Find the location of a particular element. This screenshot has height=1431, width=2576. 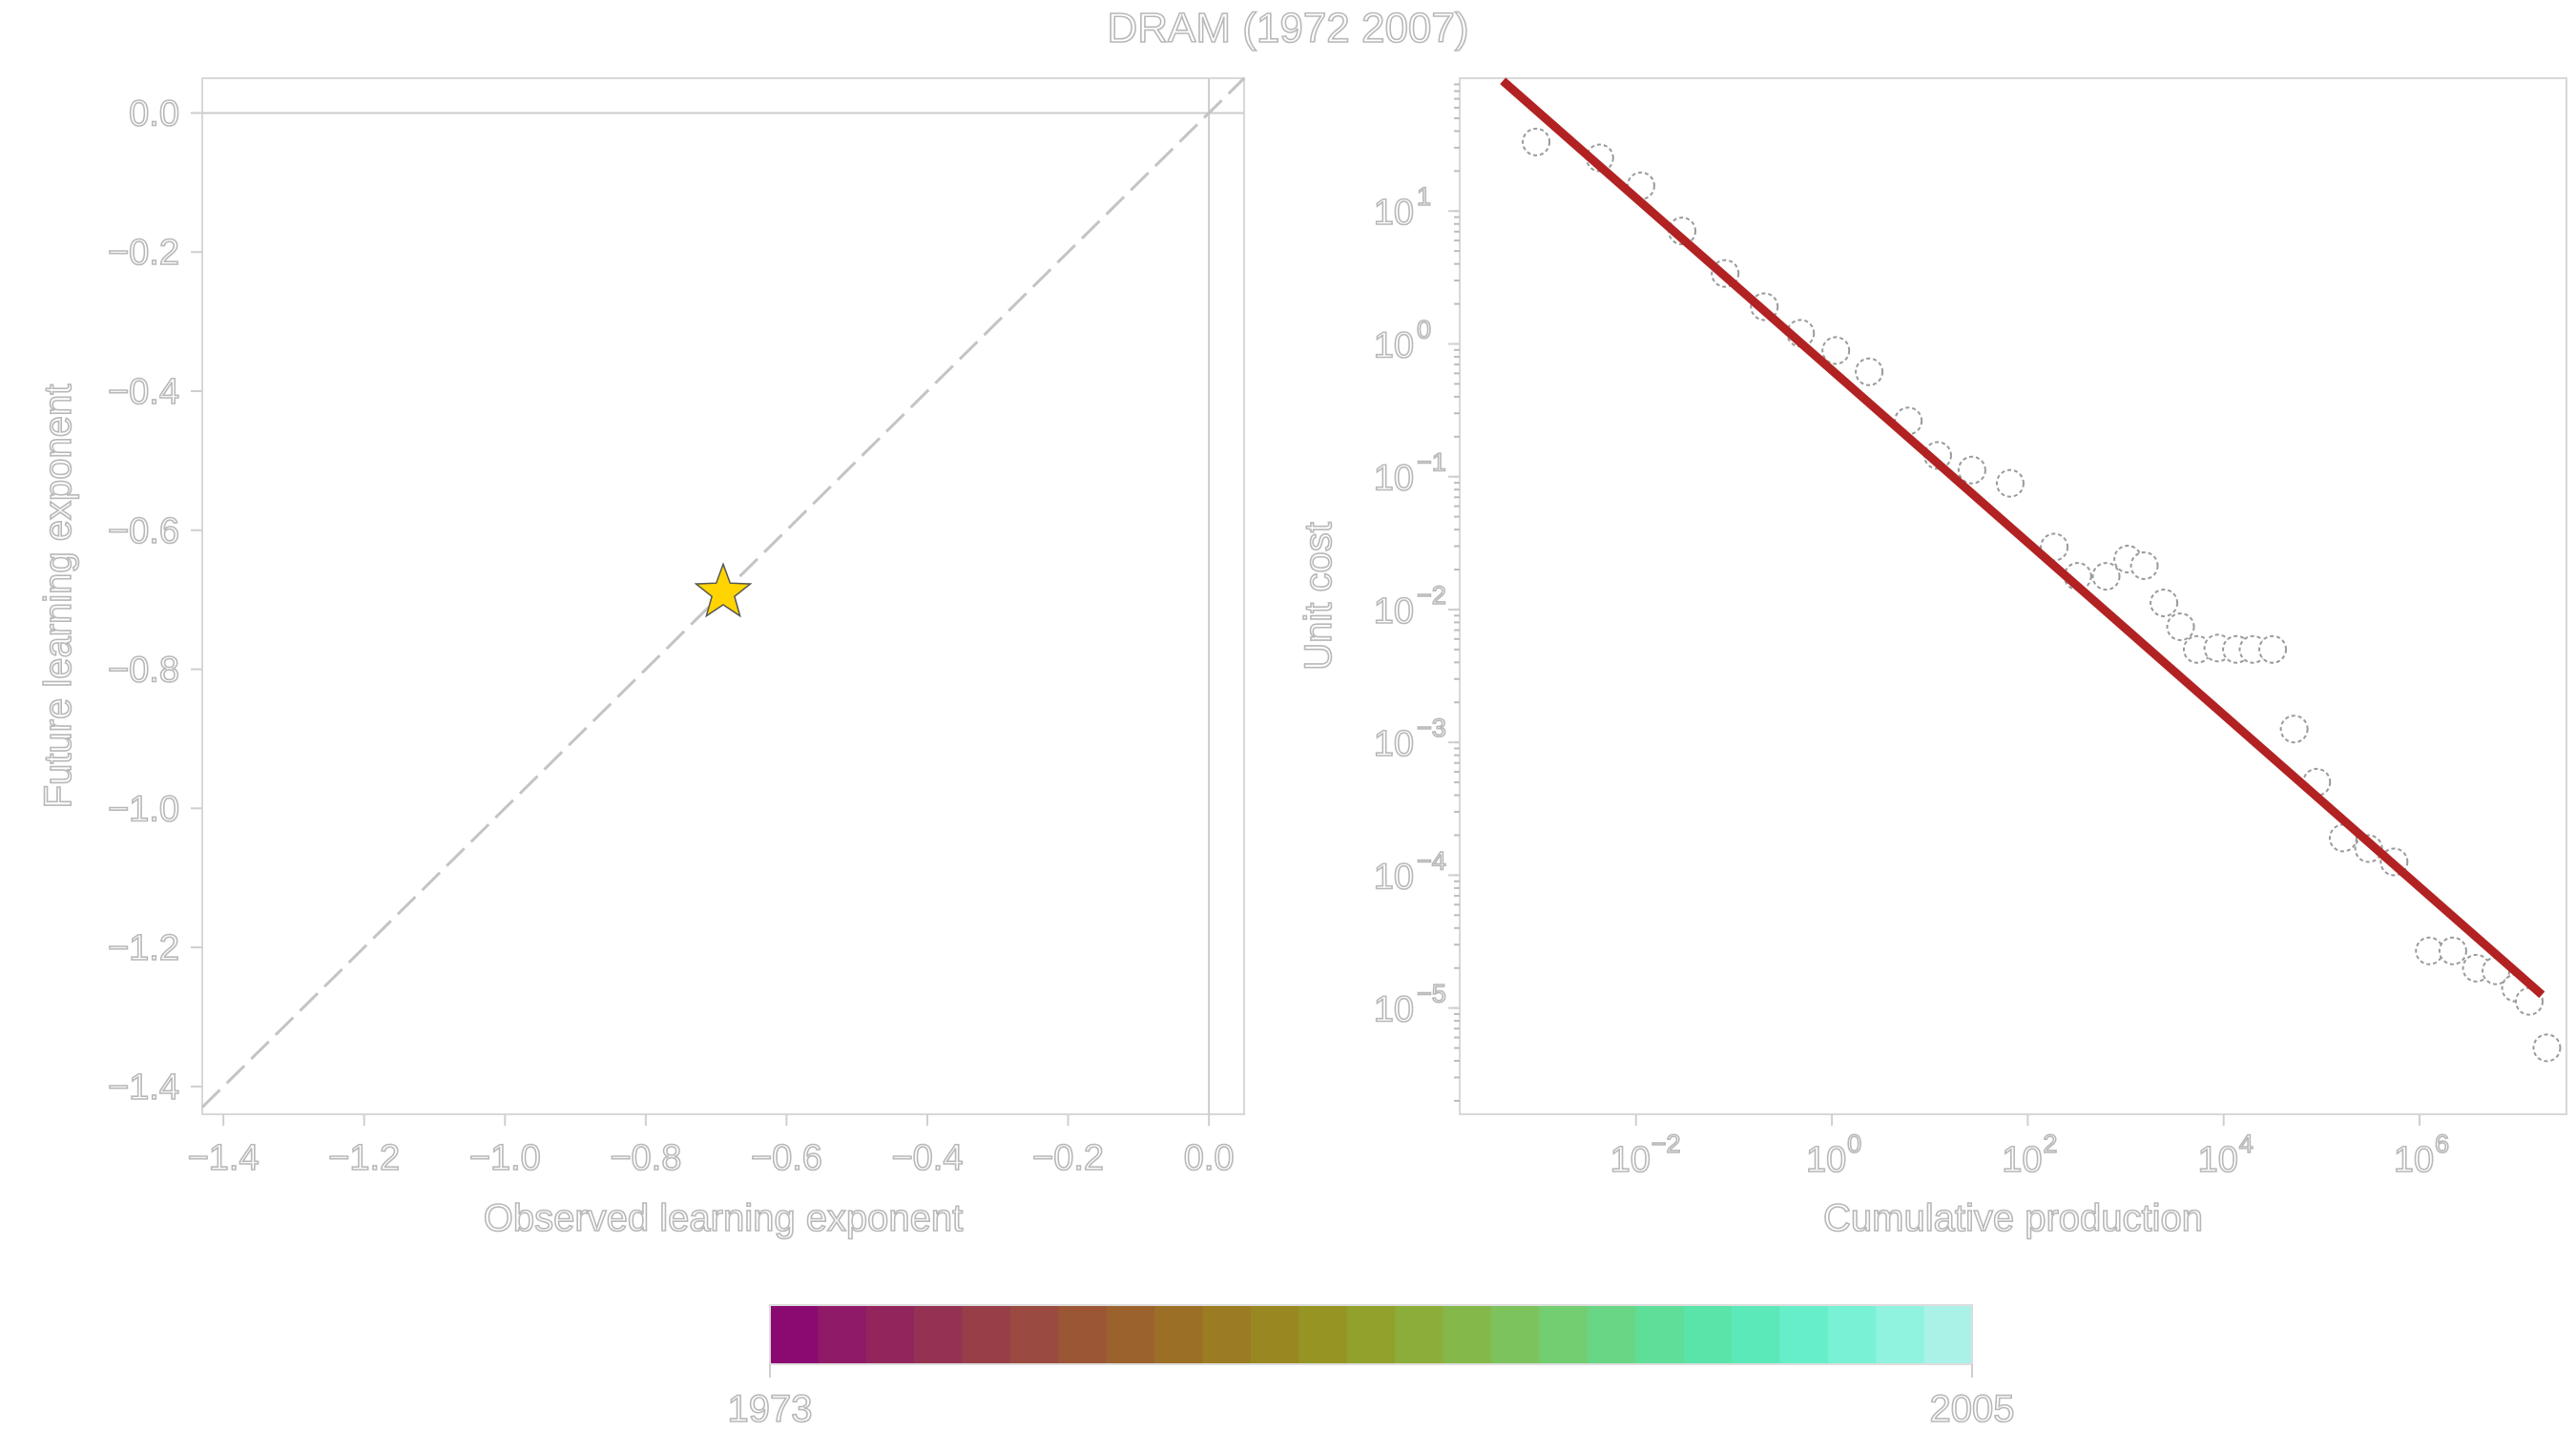

right-x-tick-exponent: −2 is located at coordinates (1666, 1144).